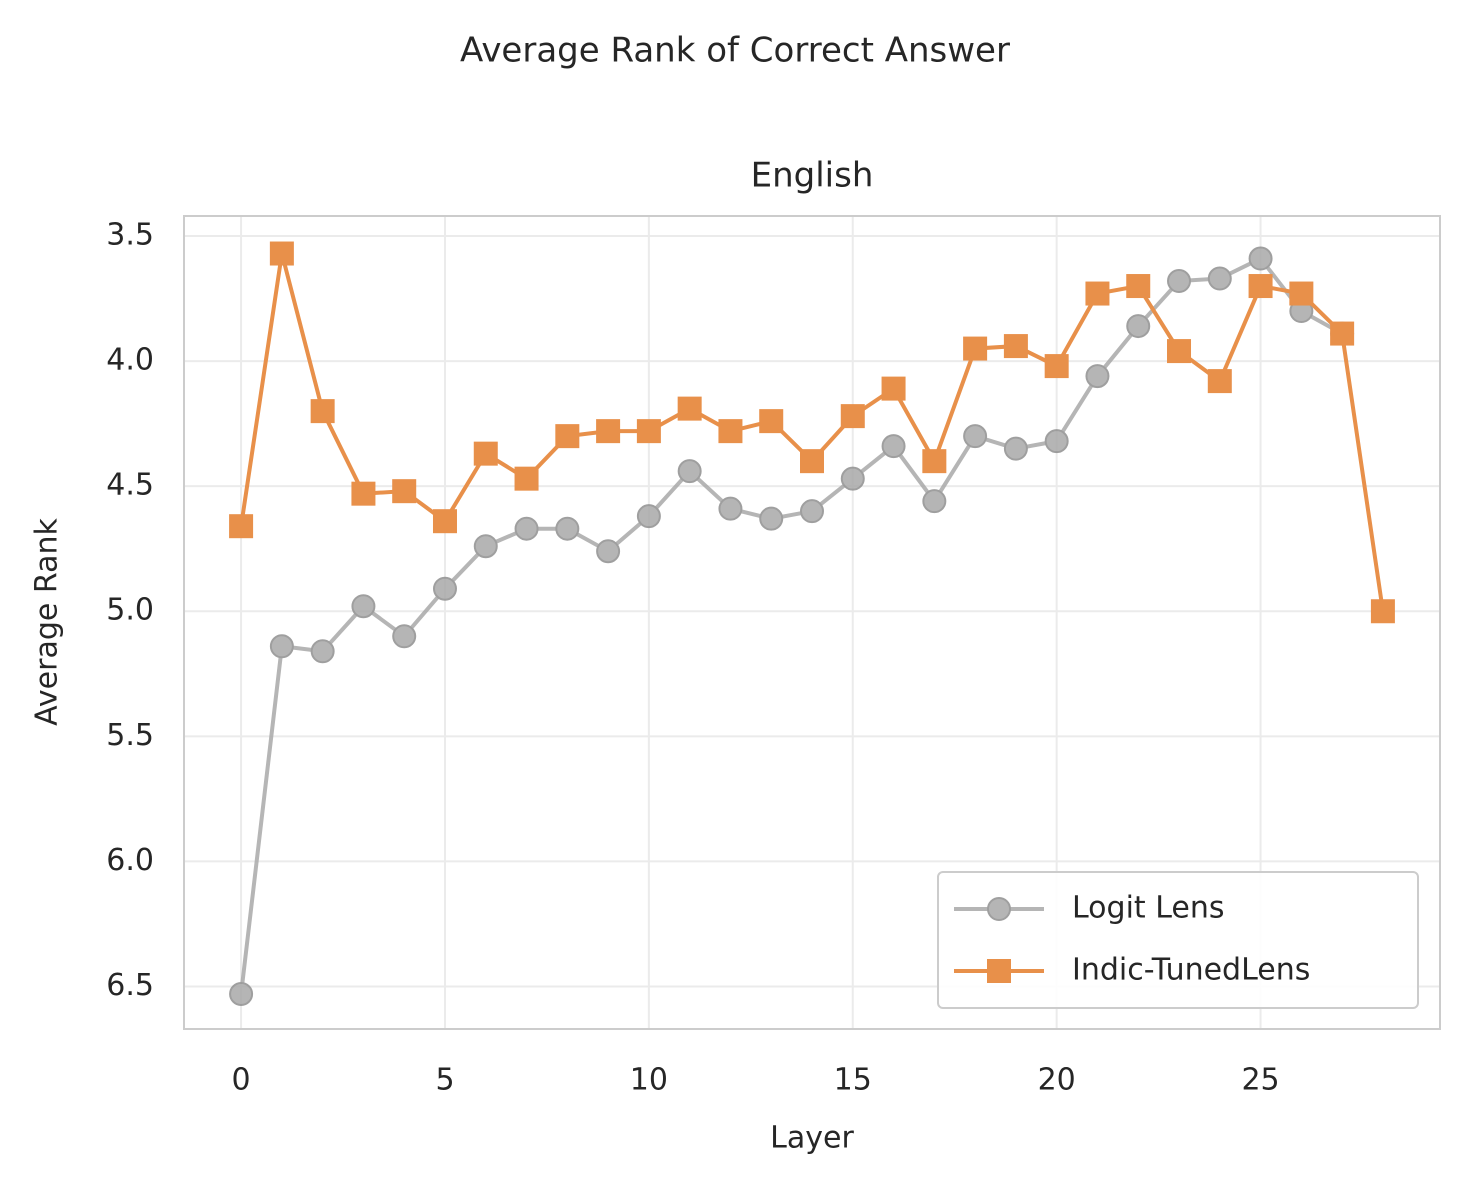 This screenshot has height=1191, width=1470. I want to click on y-tick-label: 3.5, so click(130, 235).